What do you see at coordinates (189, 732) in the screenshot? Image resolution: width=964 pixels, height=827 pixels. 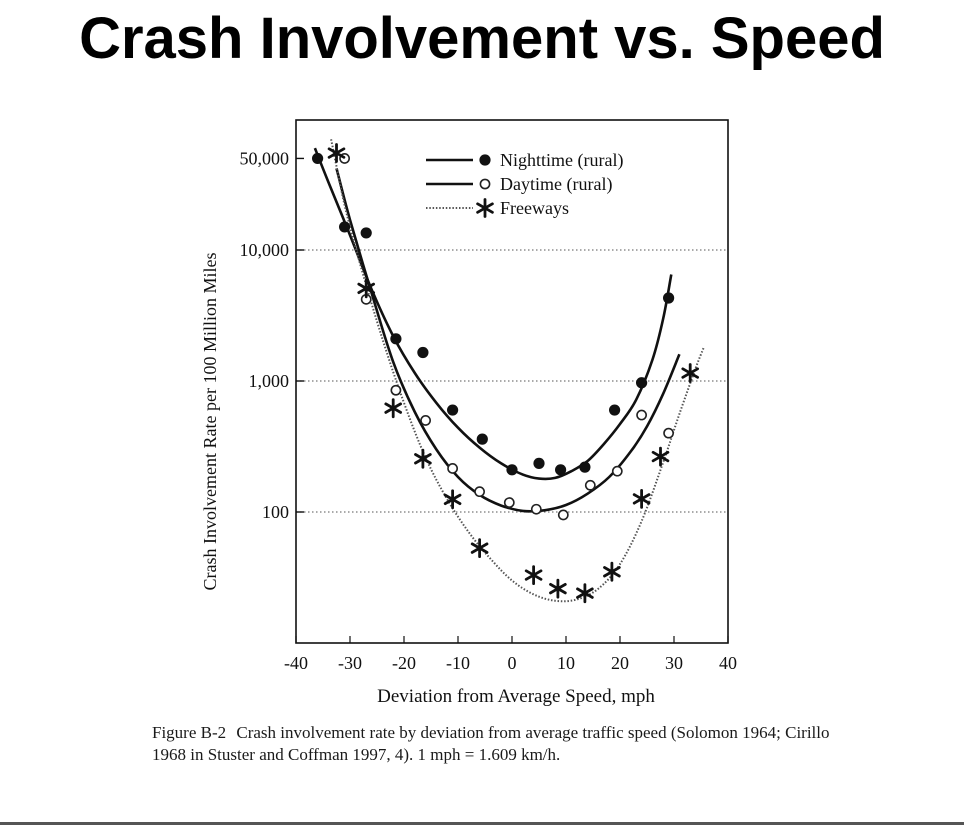 I see `figure-label: Figure B-2` at bounding box center [189, 732].